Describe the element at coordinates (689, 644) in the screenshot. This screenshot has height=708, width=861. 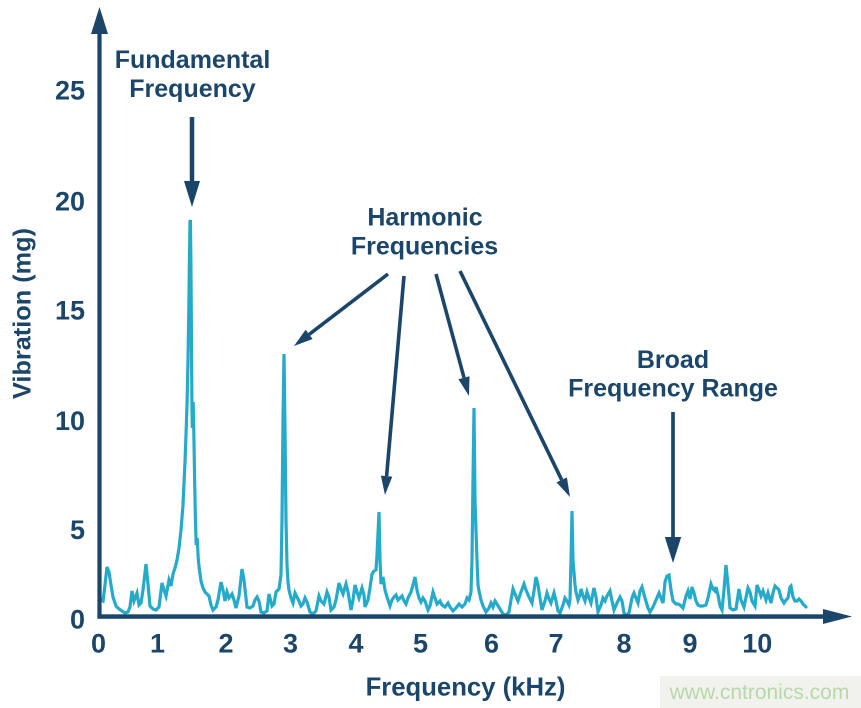
I see `svg-text: 9` at that location.